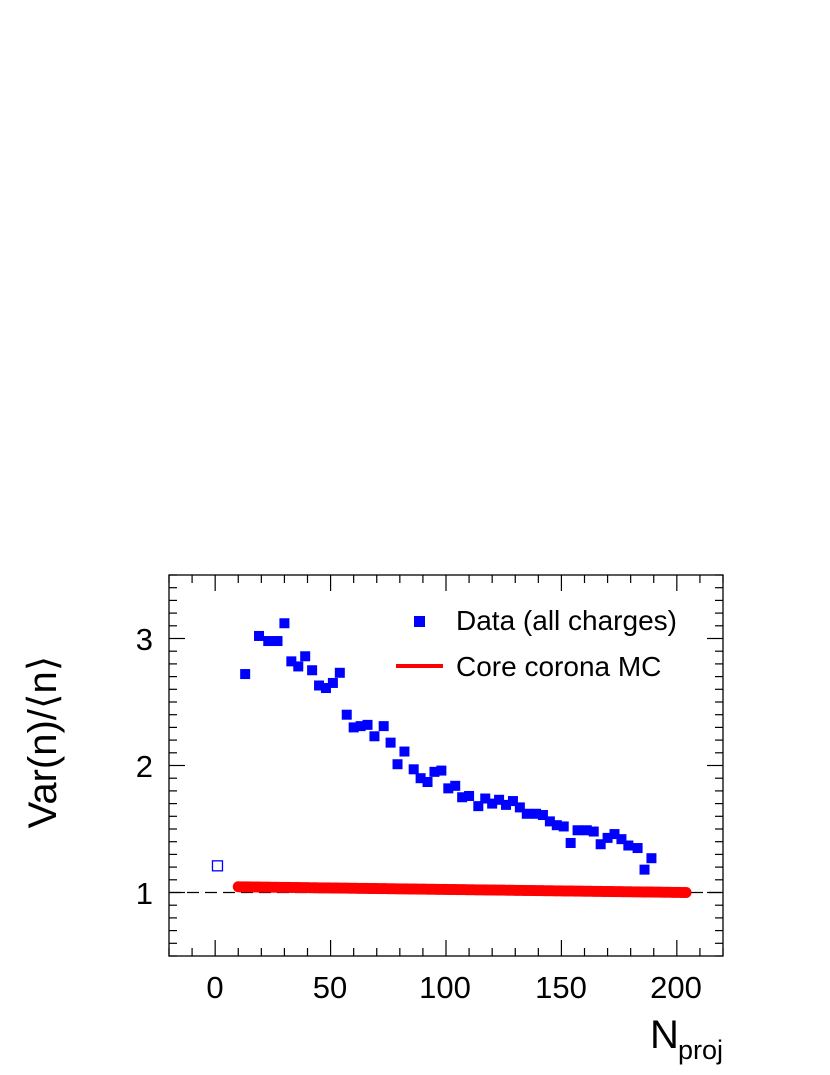  I want to click on core-corona-mc-series, so click(462, 889).